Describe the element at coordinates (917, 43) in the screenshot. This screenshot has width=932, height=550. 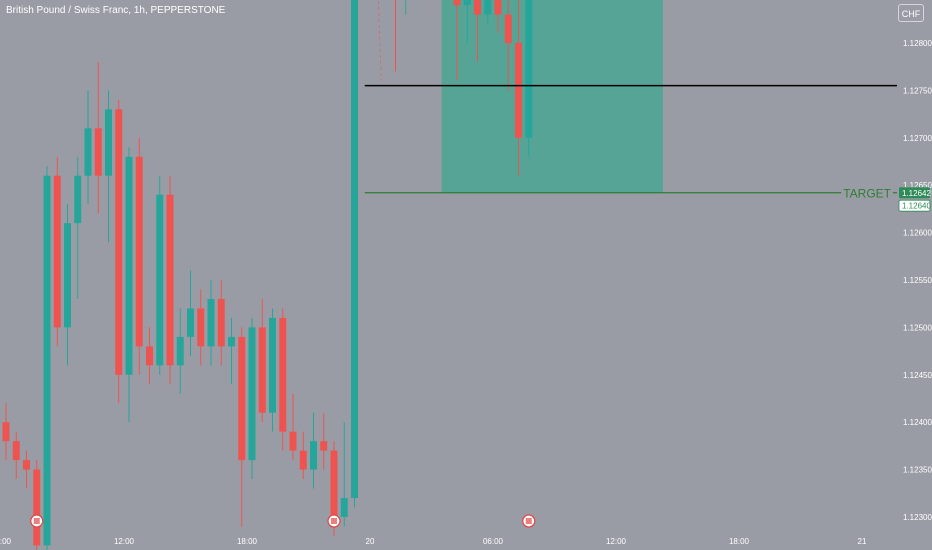
I see `price-tick-label: 1.12800` at that location.